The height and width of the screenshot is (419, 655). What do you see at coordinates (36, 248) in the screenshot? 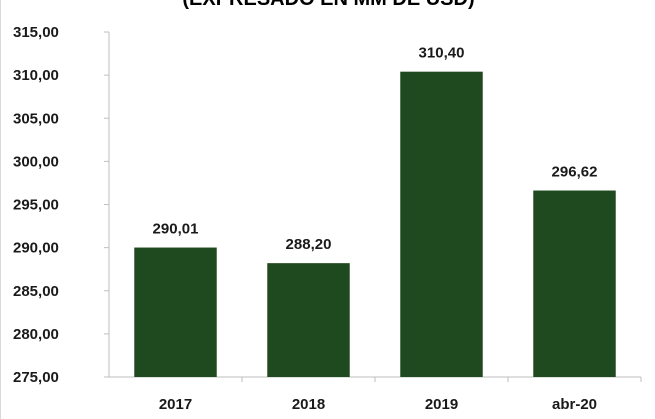
I see `y-tick-label: 290,00` at bounding box center [36, 248].